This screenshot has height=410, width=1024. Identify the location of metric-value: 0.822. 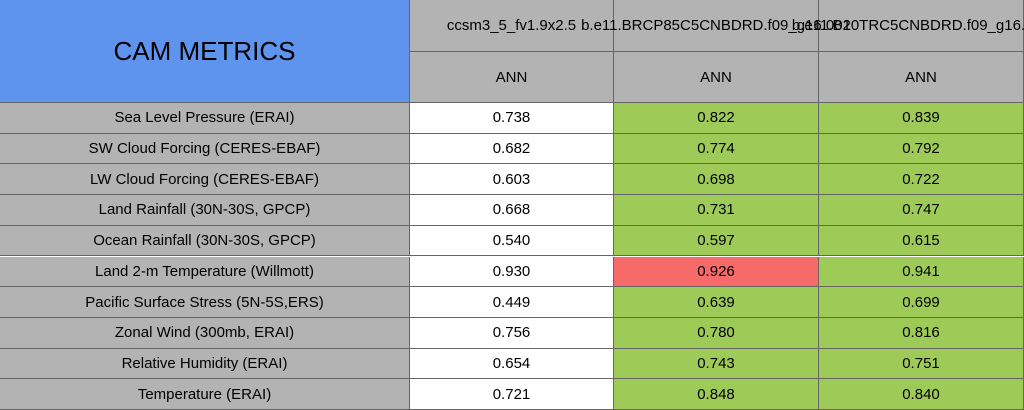
(716, 118).